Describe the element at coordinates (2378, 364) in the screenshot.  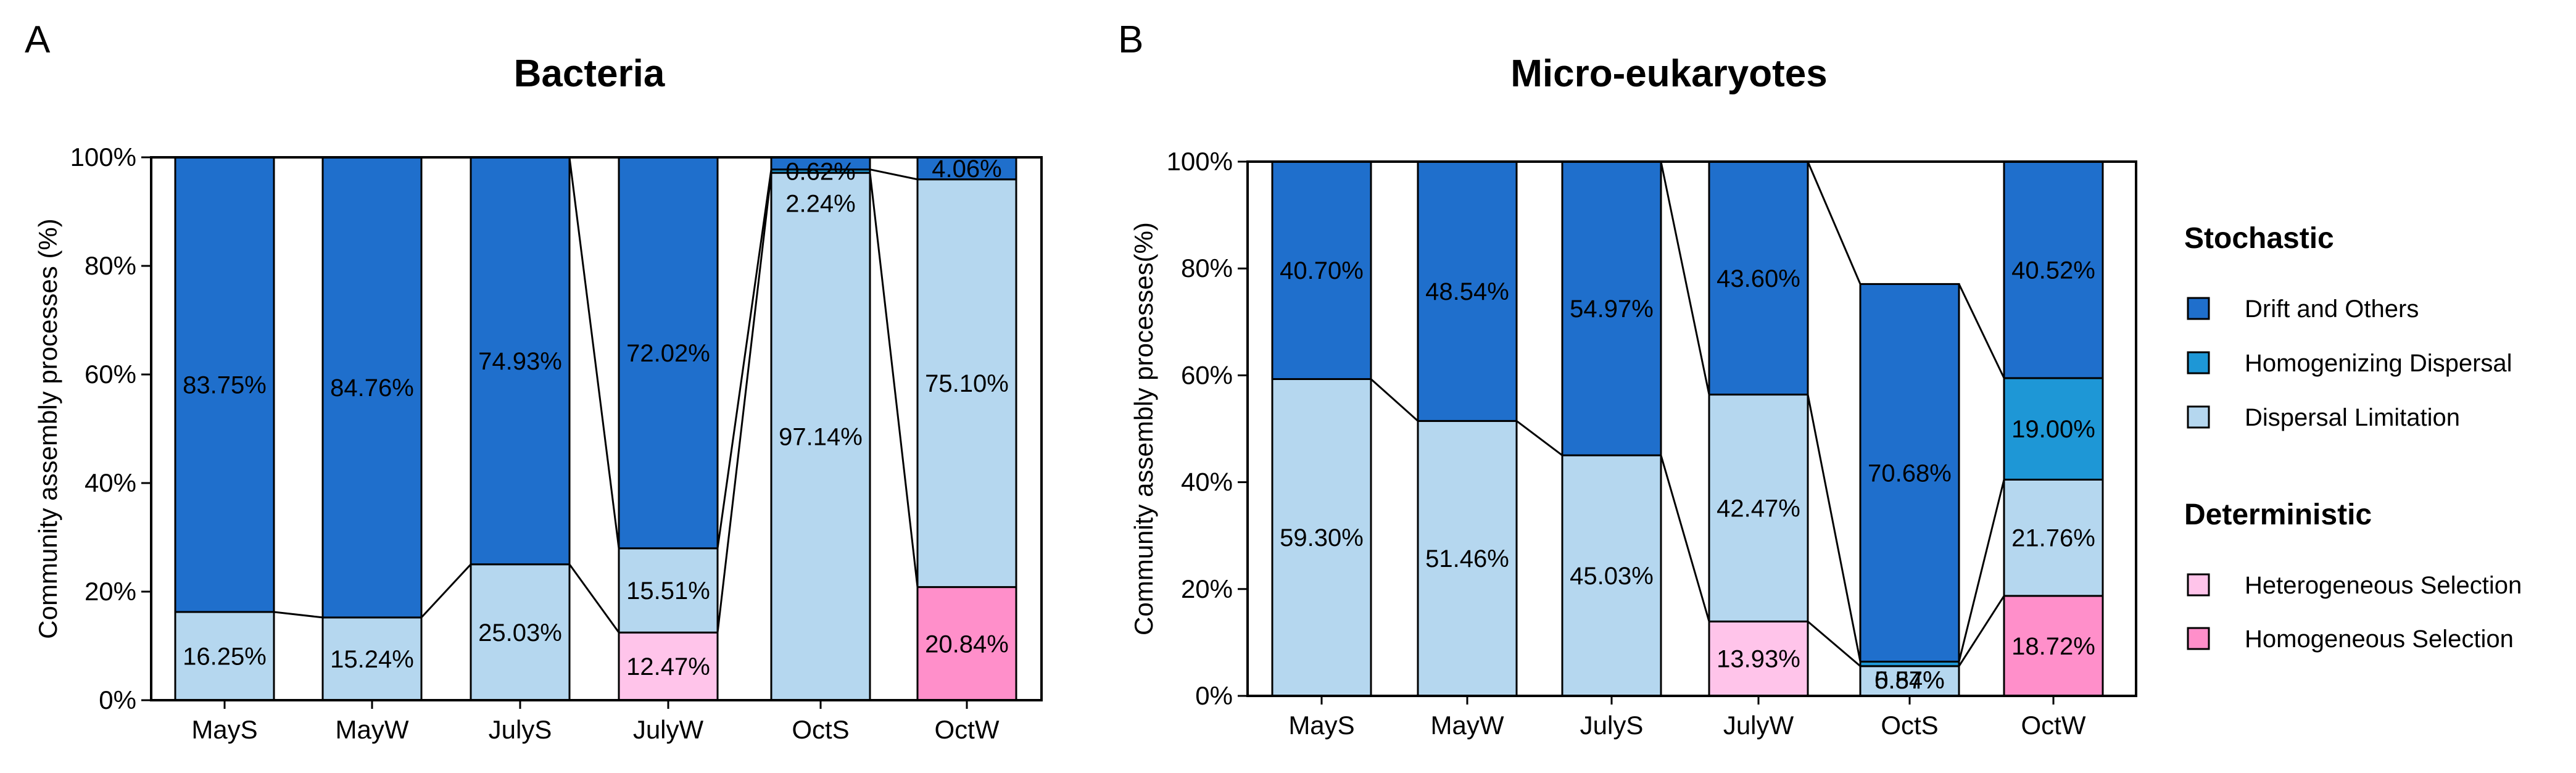
I see `legend-item-label: Homogenizing Dispersal` at that location.